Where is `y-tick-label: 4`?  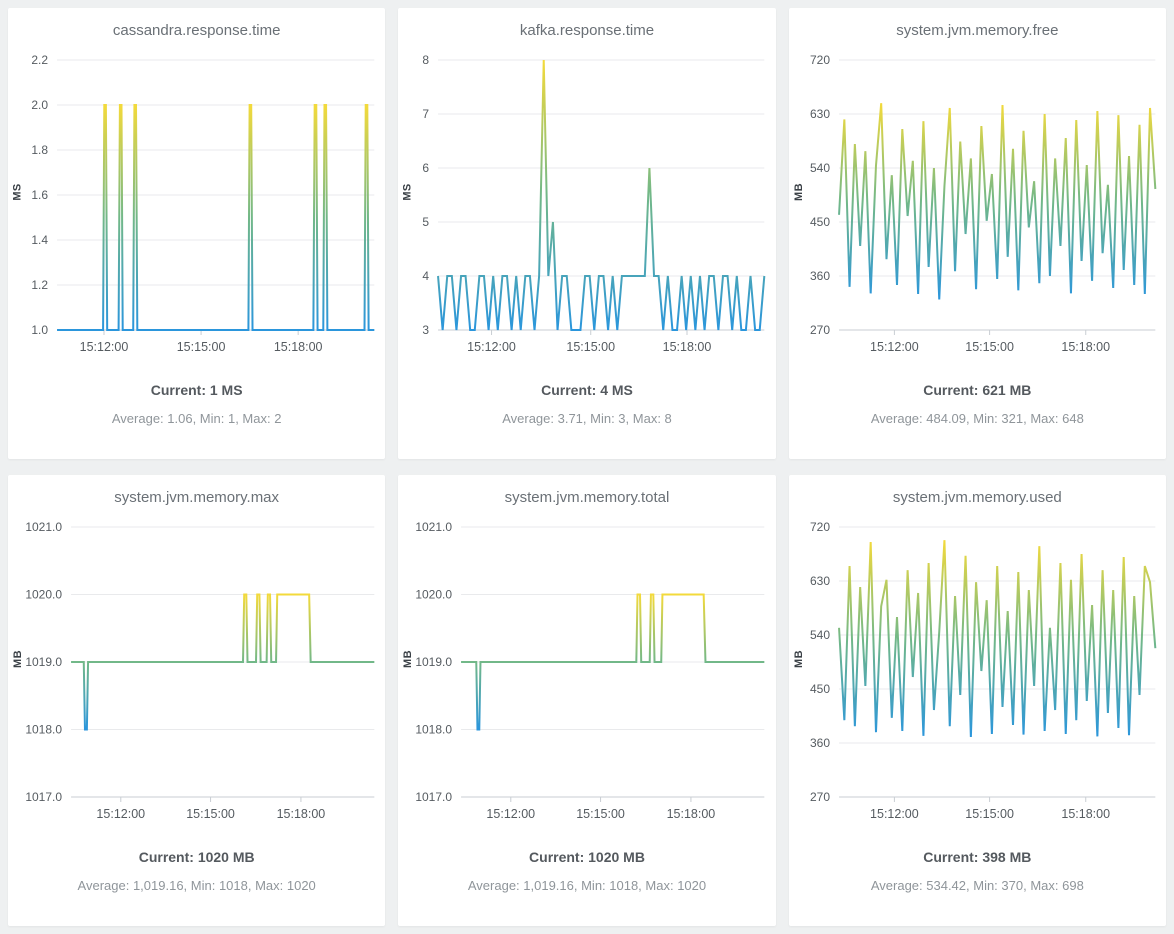 y-tick-label: 4 is located at coordinates (426, 276).